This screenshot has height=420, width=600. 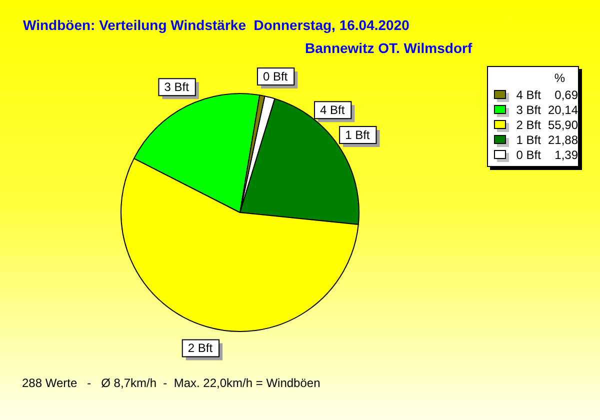 What do you see at coordinates (563, 139) in the screenshot?
I see `data-label: 21,88` at bounding box center [563, 139].